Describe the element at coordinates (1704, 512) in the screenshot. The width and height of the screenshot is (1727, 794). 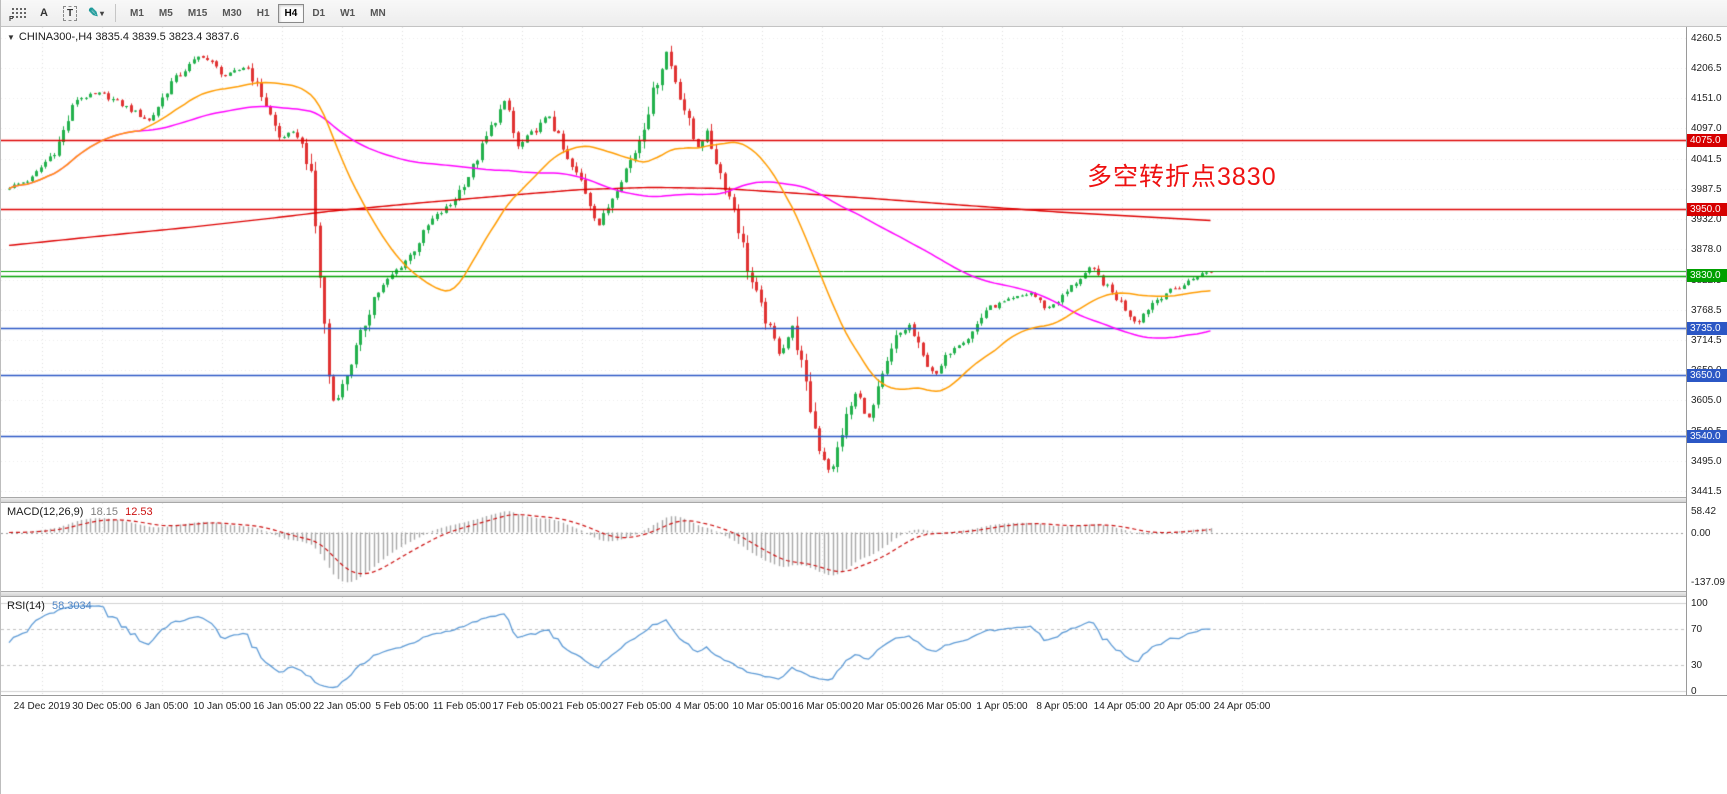
I see `macd-tick: 58.42` at that location.